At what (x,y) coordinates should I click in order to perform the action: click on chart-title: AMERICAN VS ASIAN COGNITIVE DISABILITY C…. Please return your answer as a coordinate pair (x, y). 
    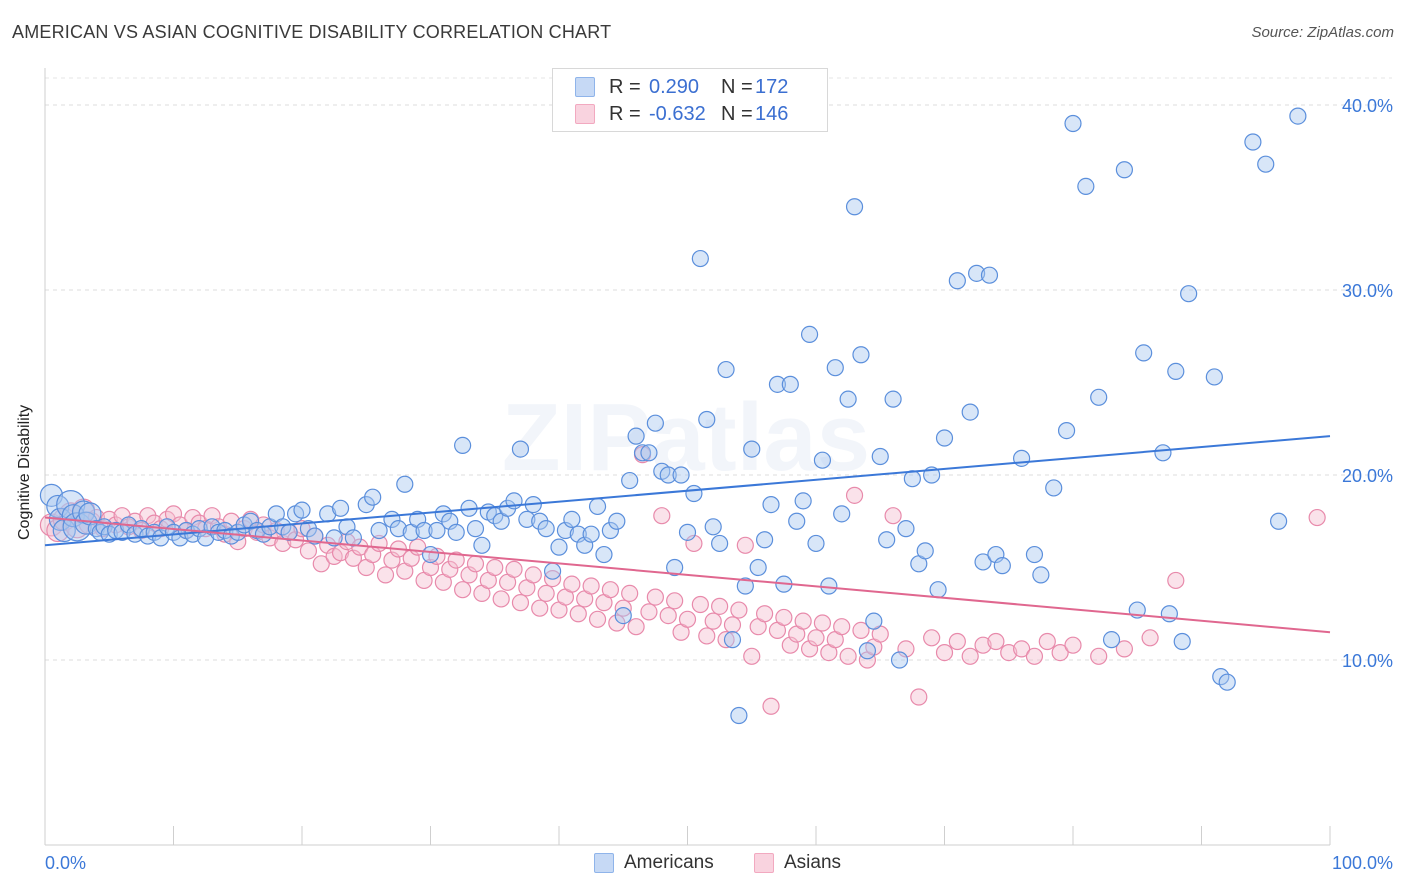
    Looking at the image, I should click on (312, 32).